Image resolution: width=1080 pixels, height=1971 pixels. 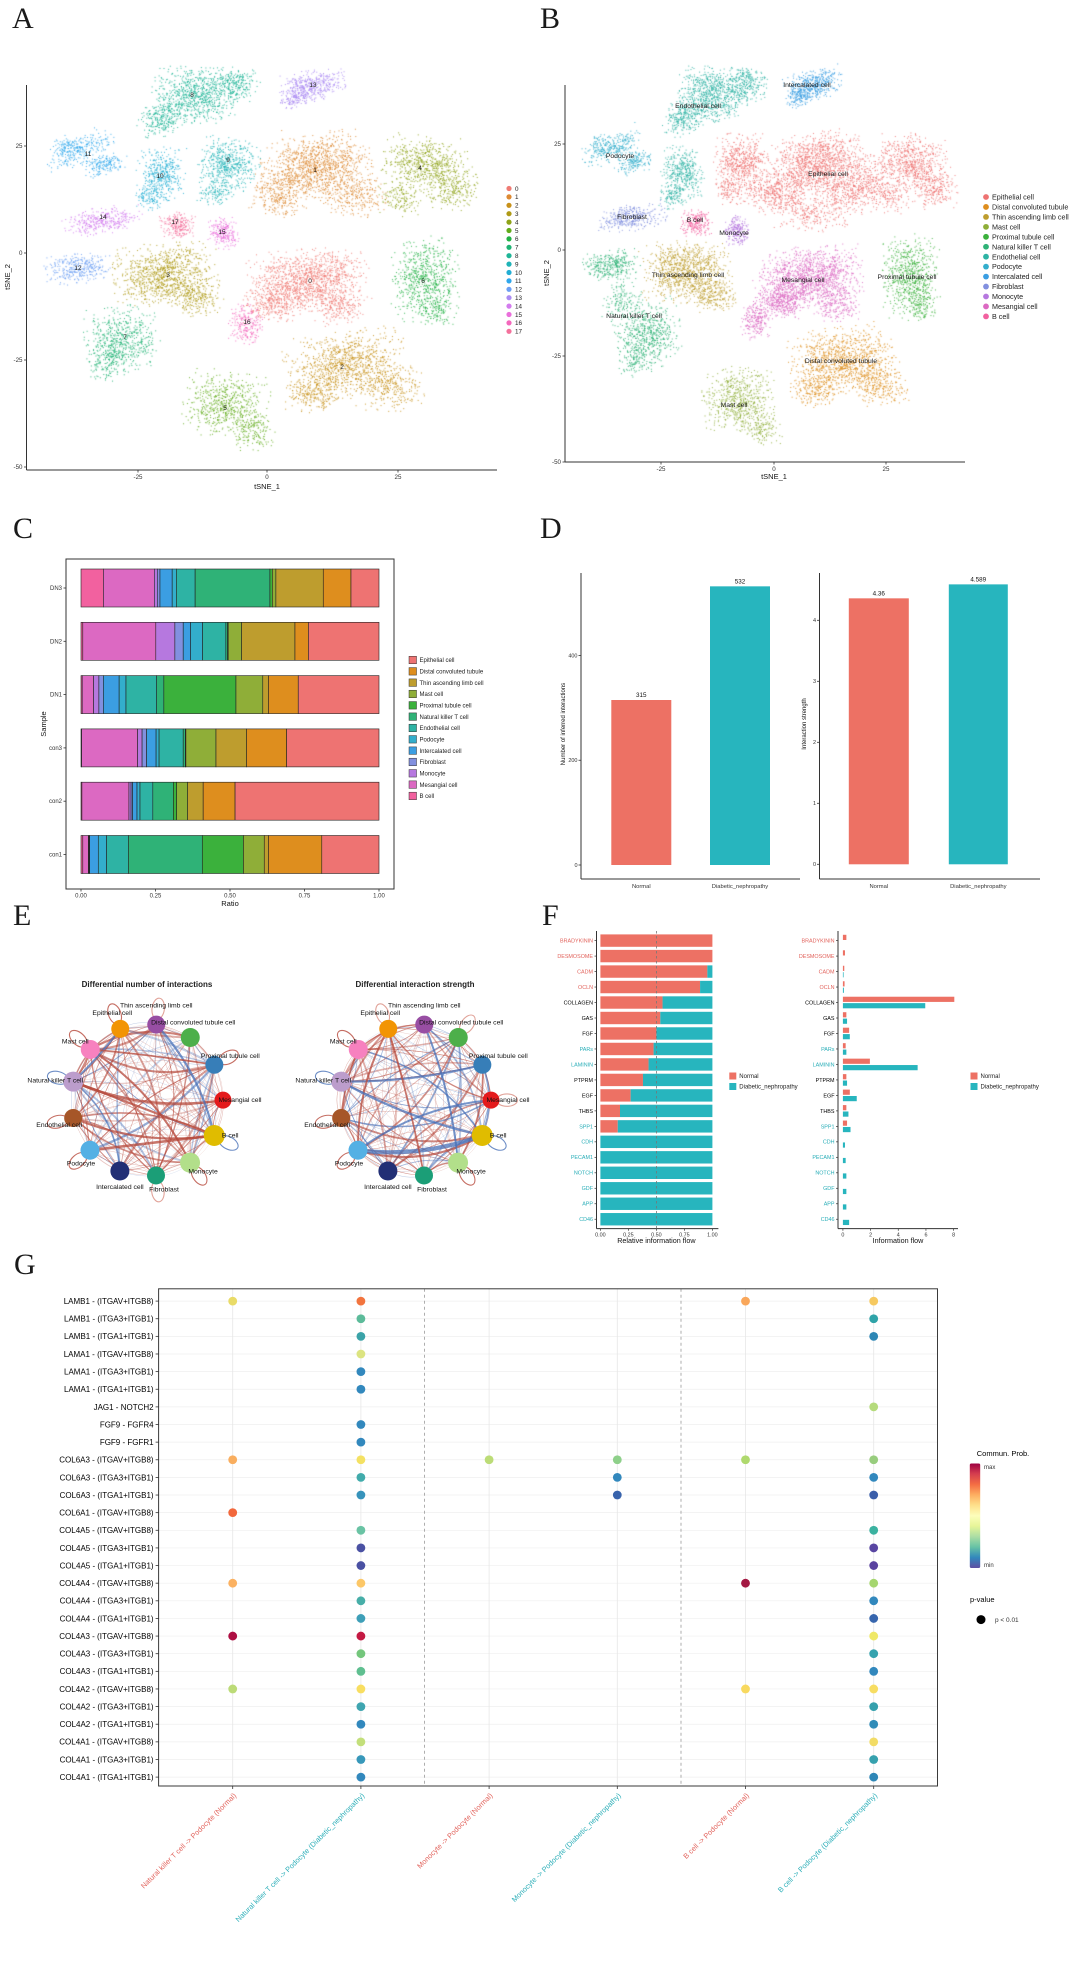 I want to click on y-tick-label: -25, so click(x=19, y=360).